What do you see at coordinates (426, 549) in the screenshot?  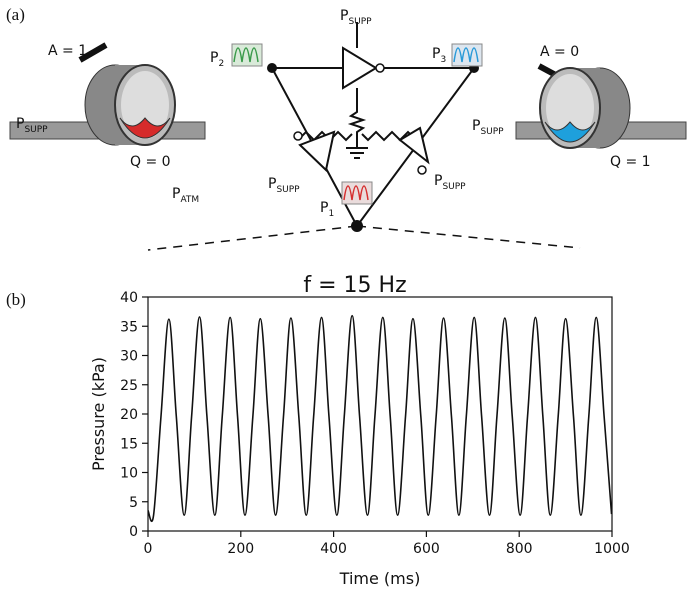 I see `x-tick-label: 600` at bounding box center [426, 549].